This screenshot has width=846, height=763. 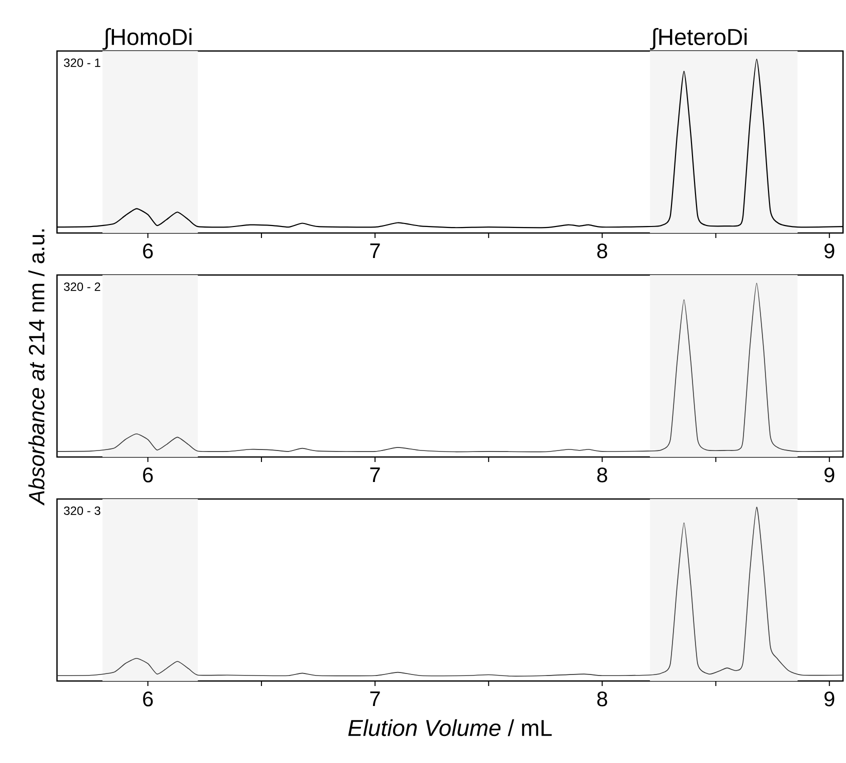 I want to click on x-axis-title: Elution Volume / mL, so click(x=450, y=727).